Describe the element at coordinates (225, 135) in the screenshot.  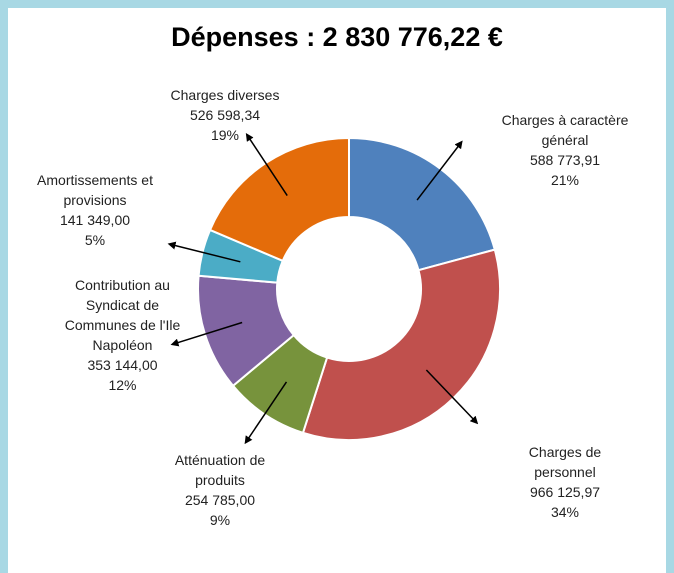
I see `percentage-label: 19%` at that location.